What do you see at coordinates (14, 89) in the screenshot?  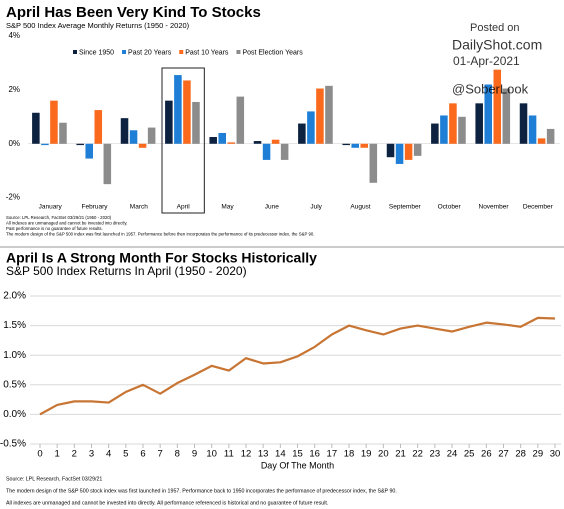 I see `y-tick-label: 2%` at bounding box center [14, 89].